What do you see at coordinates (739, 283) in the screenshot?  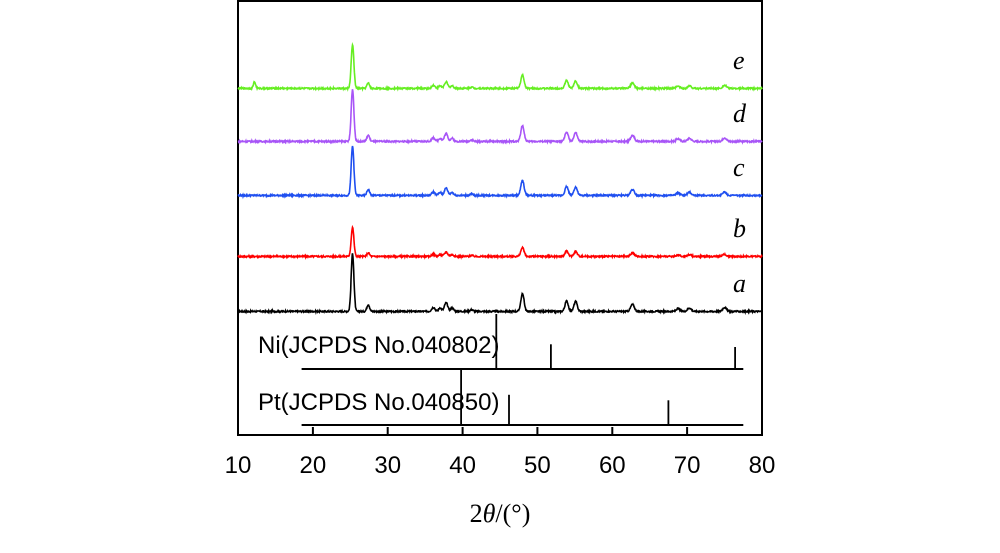 I see `series-label-a: a` at bounding box center [739, 283].